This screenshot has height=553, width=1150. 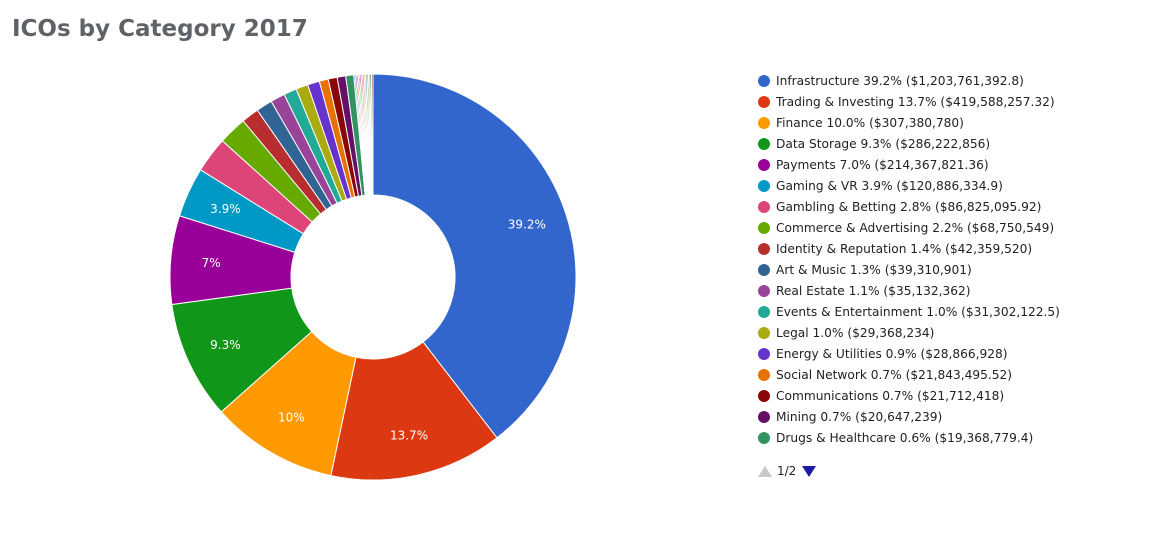 I want to click on legend-label: Gaming & VR 3.9% ($120,886,334.9), so click(x=889, y=185).